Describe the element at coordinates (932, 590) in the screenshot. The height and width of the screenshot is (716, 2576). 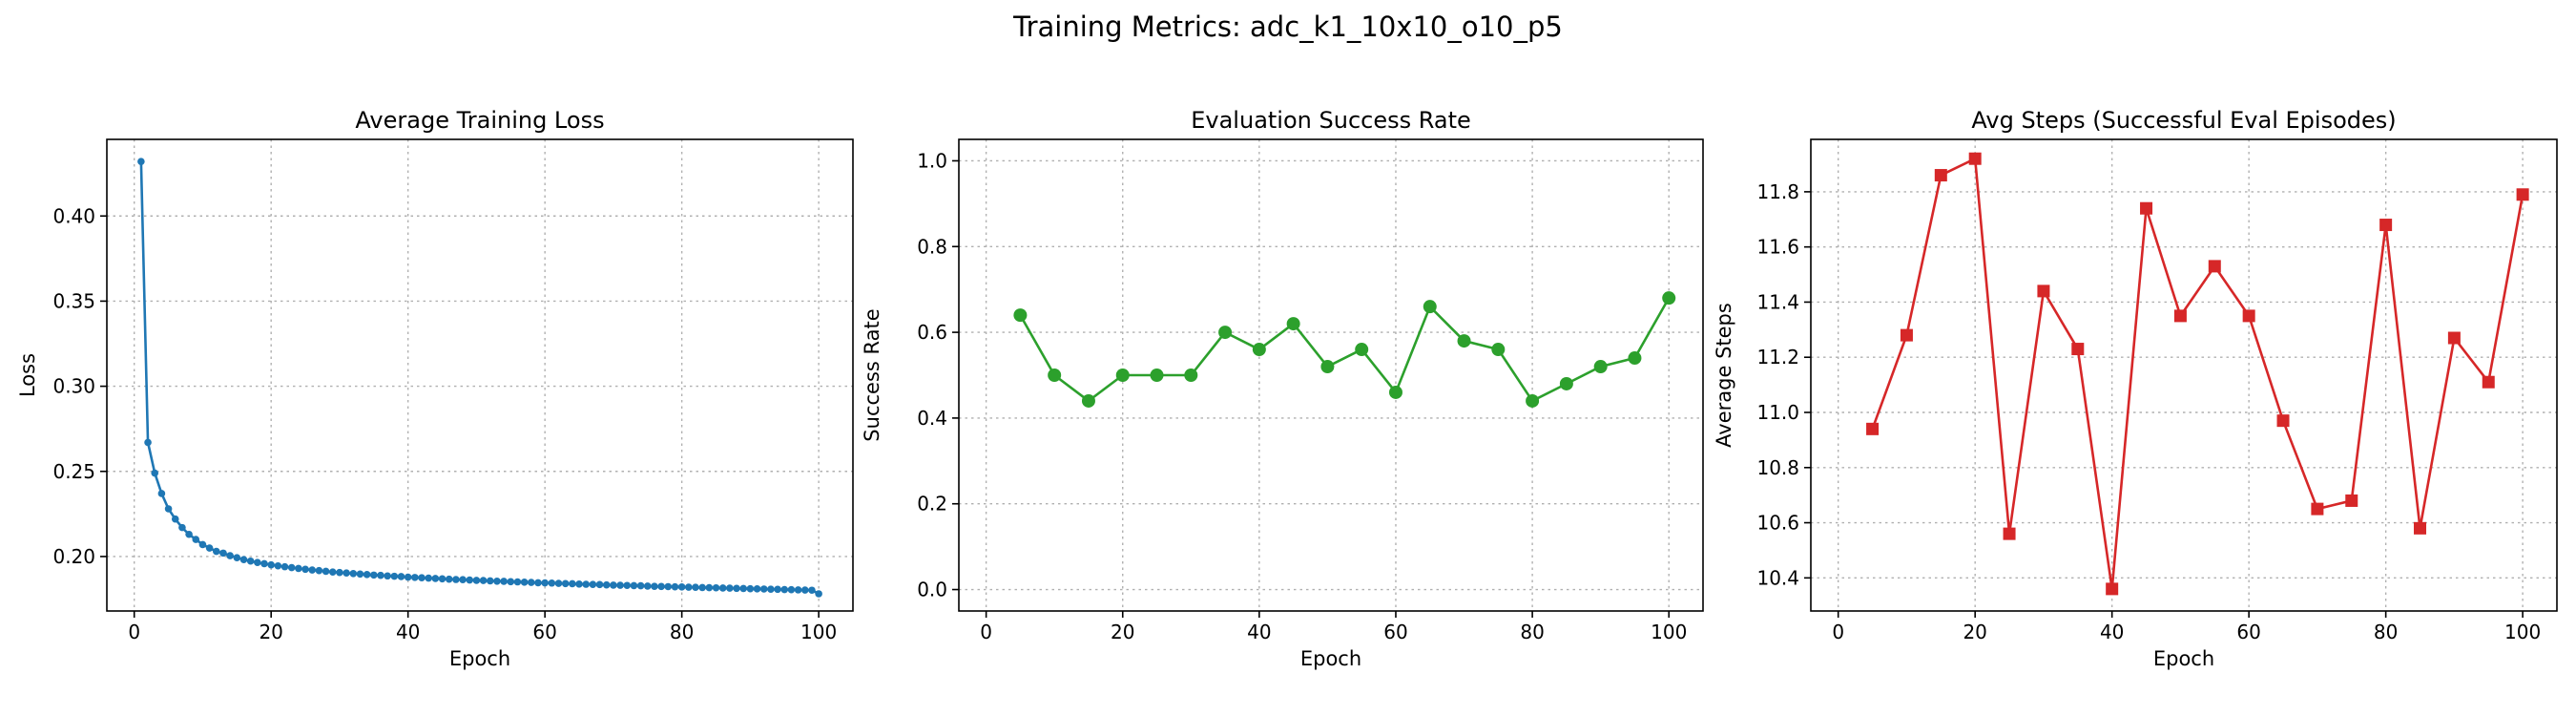
I see `y-tick-label: 0.0` at that location.